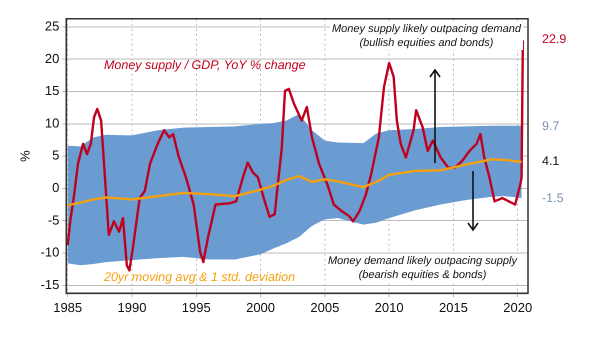 This screenshot has width=605, height=341. I want to click on text: 20yr moving avg & 1 std. deviation, so click(200, 277).